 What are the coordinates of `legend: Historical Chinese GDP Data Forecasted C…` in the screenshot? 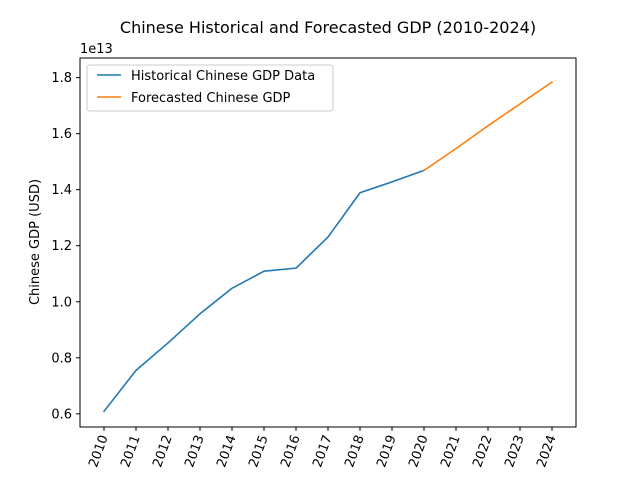 It's located at (210, 88).